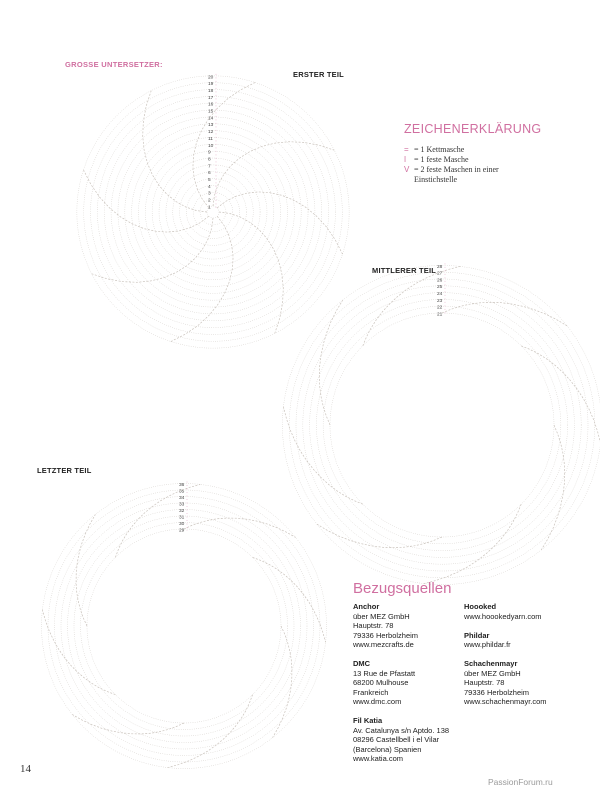 The height and width of the screenshot is (800, 600). I want to click on part-title-last: LETZTER TEIL, so click(64, 470).